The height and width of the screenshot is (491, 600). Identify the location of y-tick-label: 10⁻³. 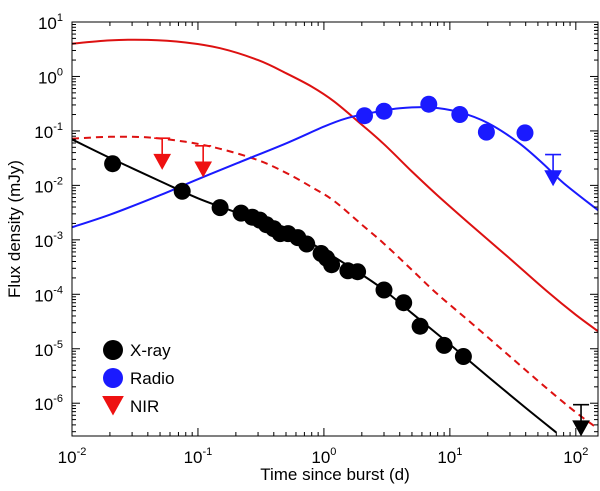
(48, 240).